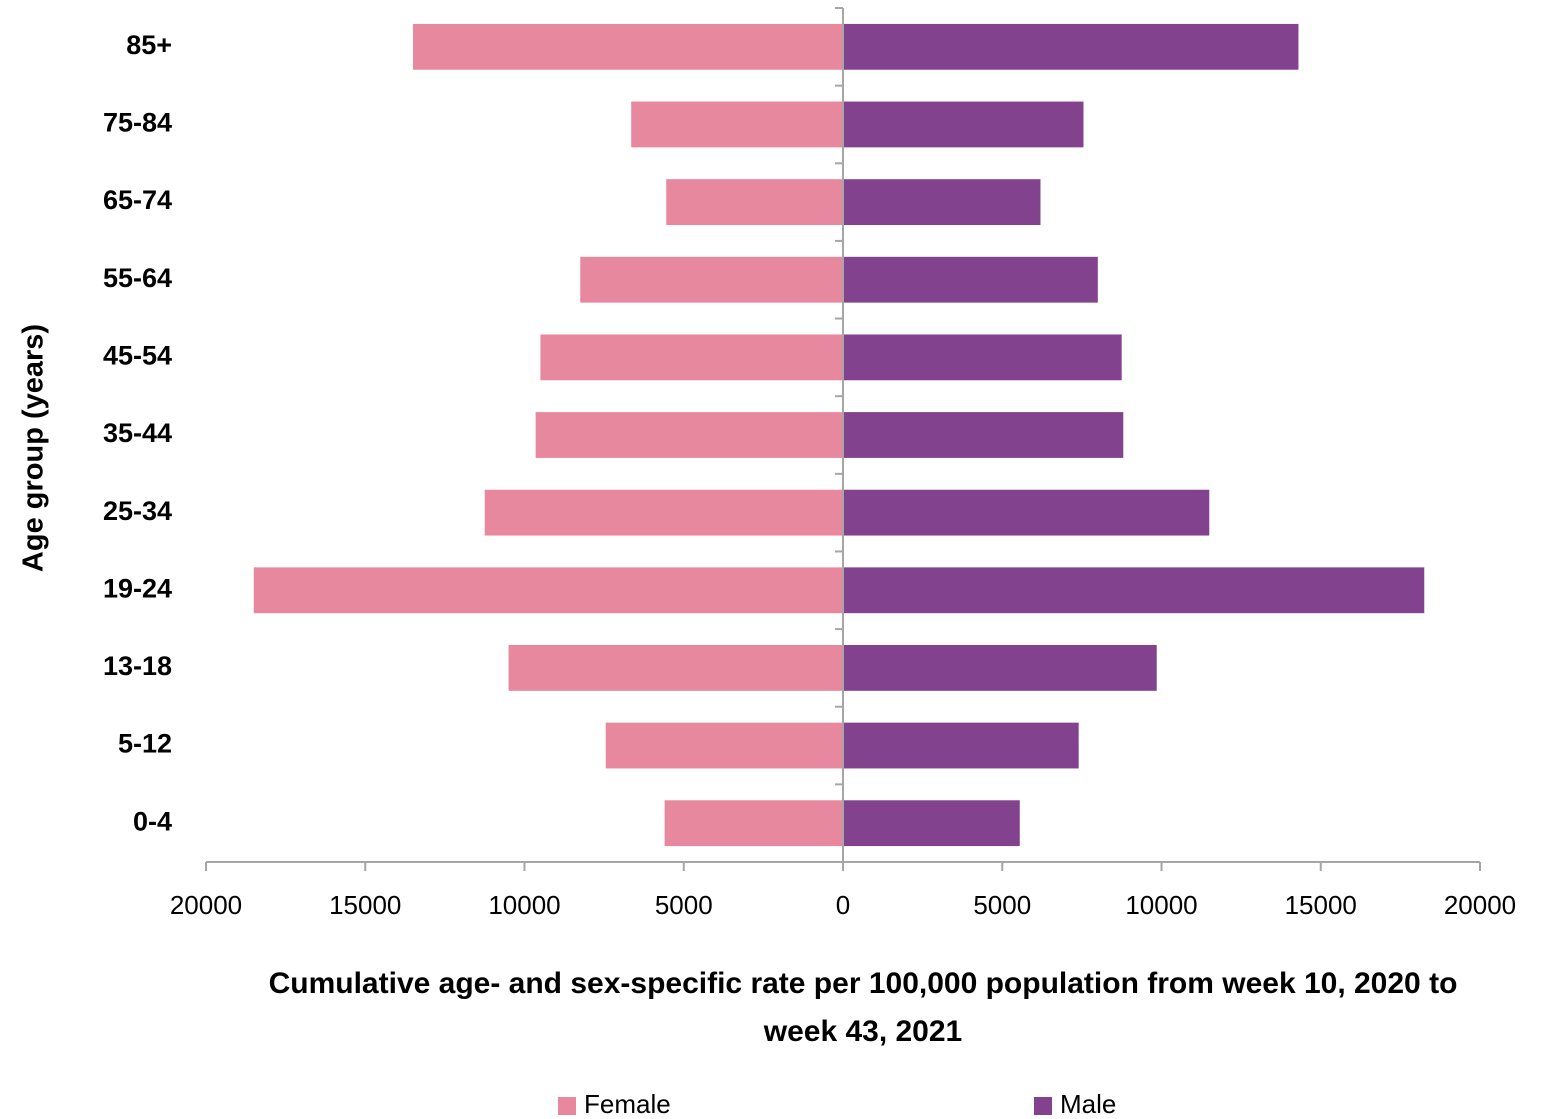 The image size is (1552, 1119). Describe the element at coordinates (152, 821) in the screenshot. I see `y-tick-label: 0-4` at that location.